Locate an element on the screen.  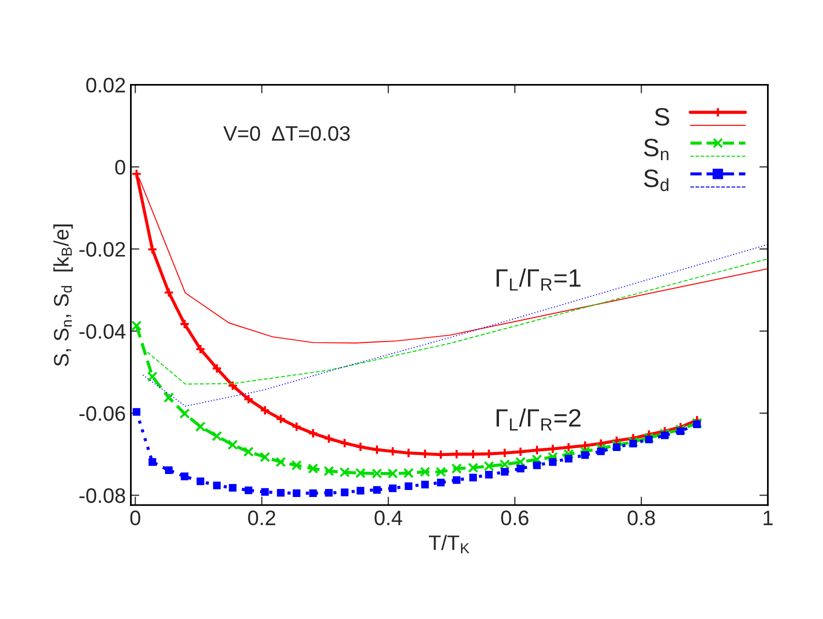
annotation: V=0 ΔT=0.03 is located at coordinates (286, 133).